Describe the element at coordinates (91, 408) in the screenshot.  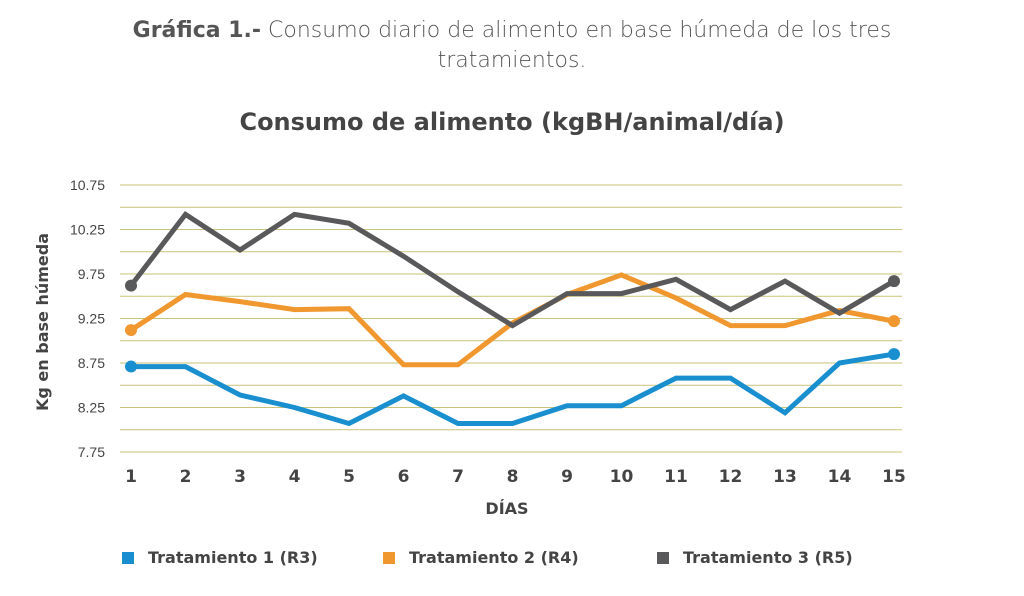
I see `y-tick-label: 8.25` at that location.